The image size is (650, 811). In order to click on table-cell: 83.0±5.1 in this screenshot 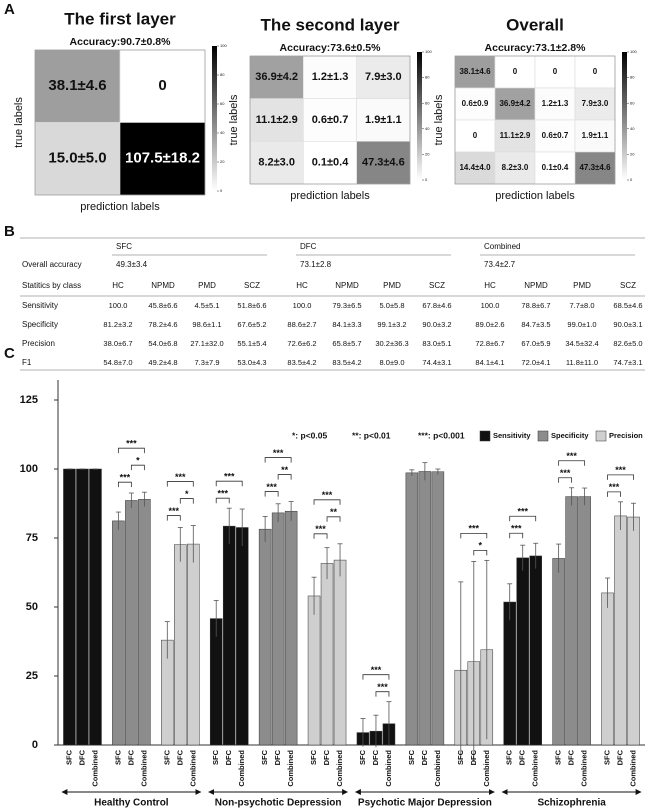, I will do `click(436, 343)`.